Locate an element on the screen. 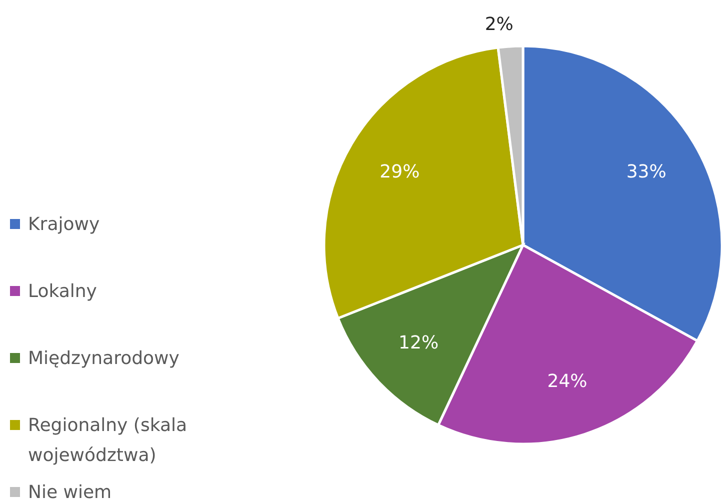 The height and width of the screenshot is (501, 721). legend-label: Lokalny is located at coordinates (63, 291).